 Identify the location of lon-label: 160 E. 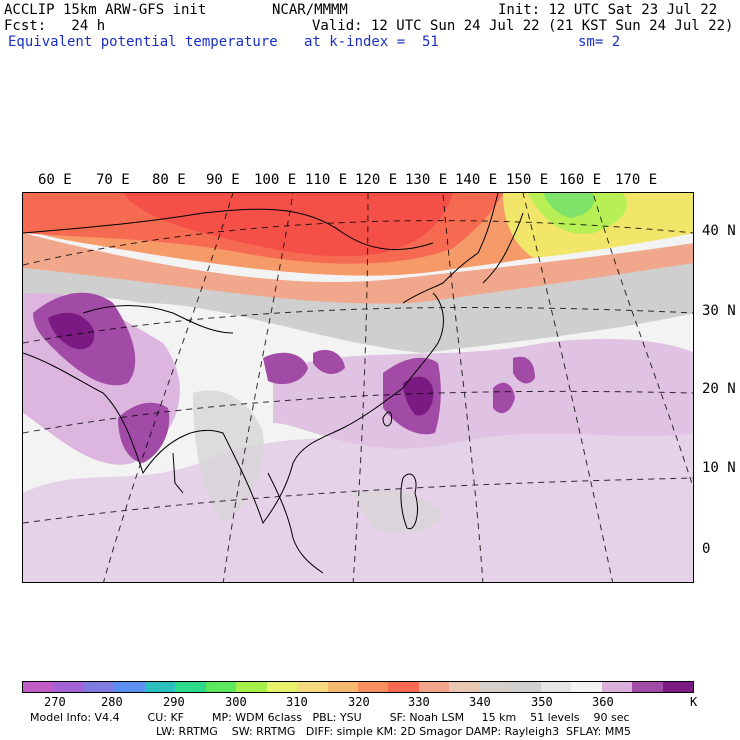
(580, 180).